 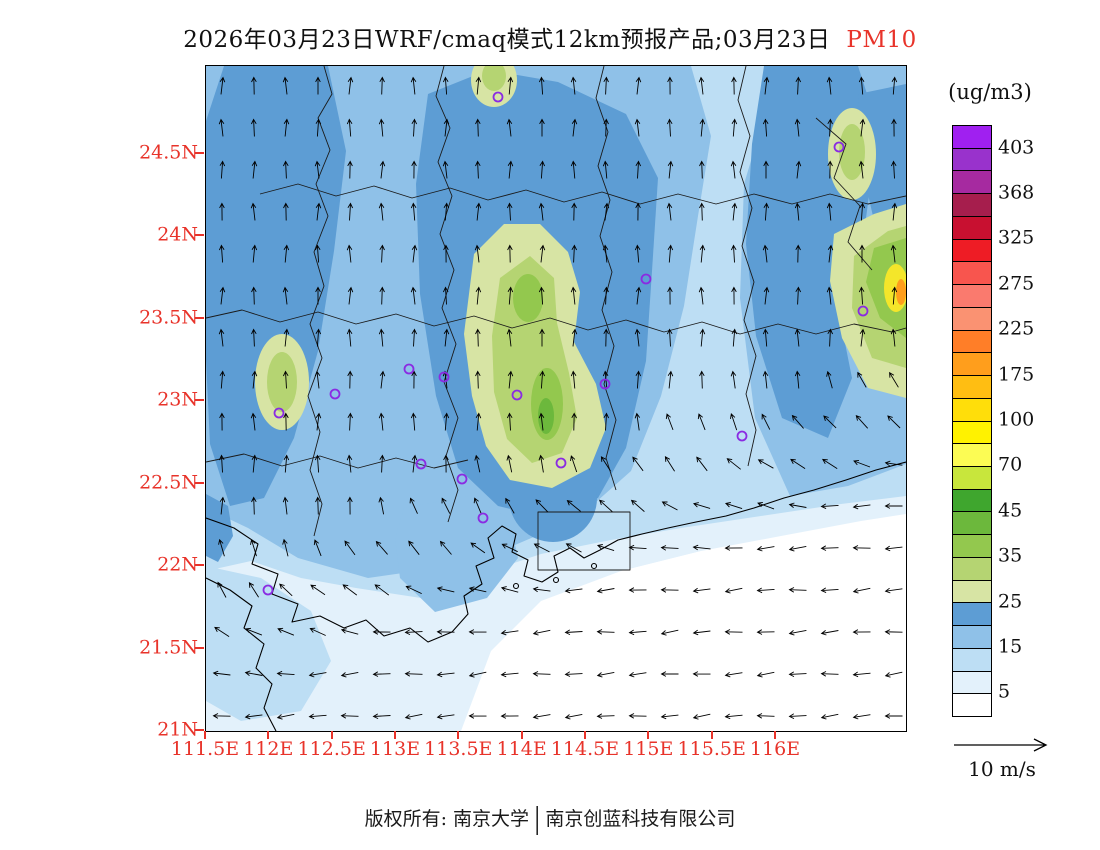 What do you see at coordinates (1010, 601) in the screenshot?
I see `colorbar-tick-label: 25` at bounding box center [1010, 601].